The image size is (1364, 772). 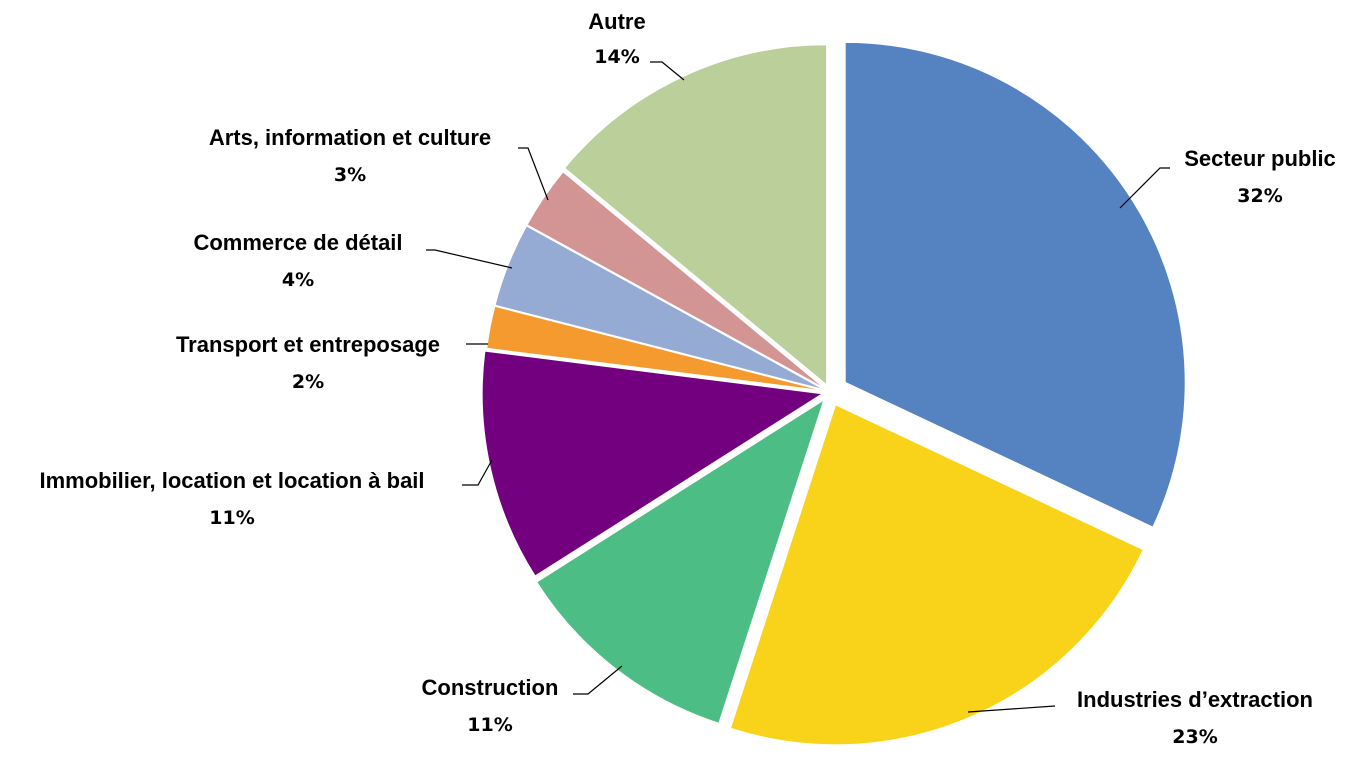 I want to click on slice-value-1: 32%, so click(x=1259, y=196).